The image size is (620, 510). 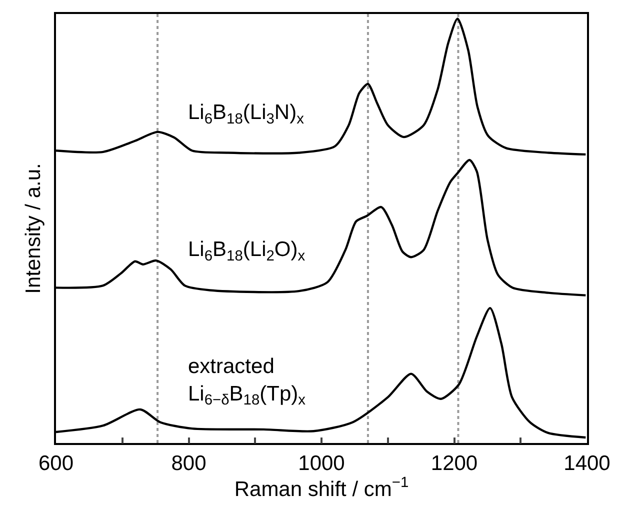 I want to click on x-axis-title: Raman shift / cm$^{−1}$, so click(x=321, y=487).